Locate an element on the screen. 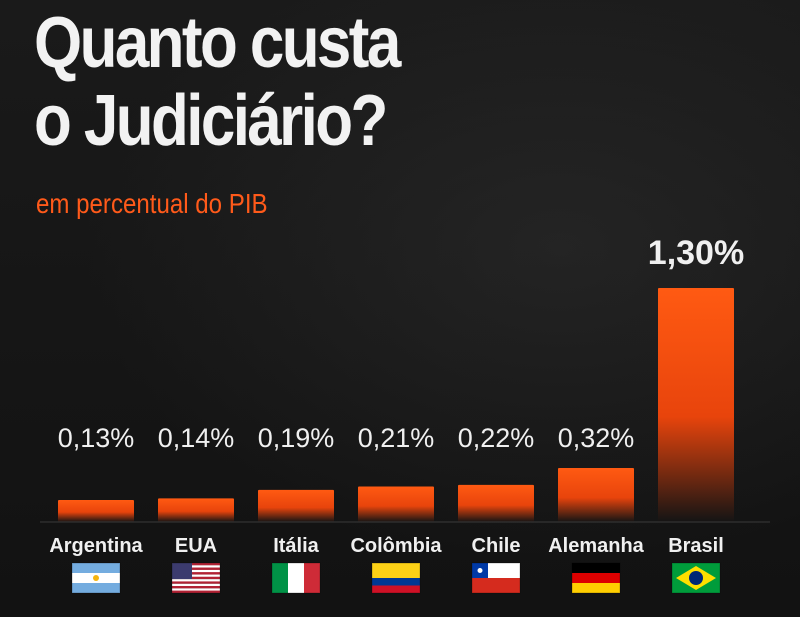 The width and height of the screenshot is (800, 617). usa-flag-icon is located at coordinates (196, 578).